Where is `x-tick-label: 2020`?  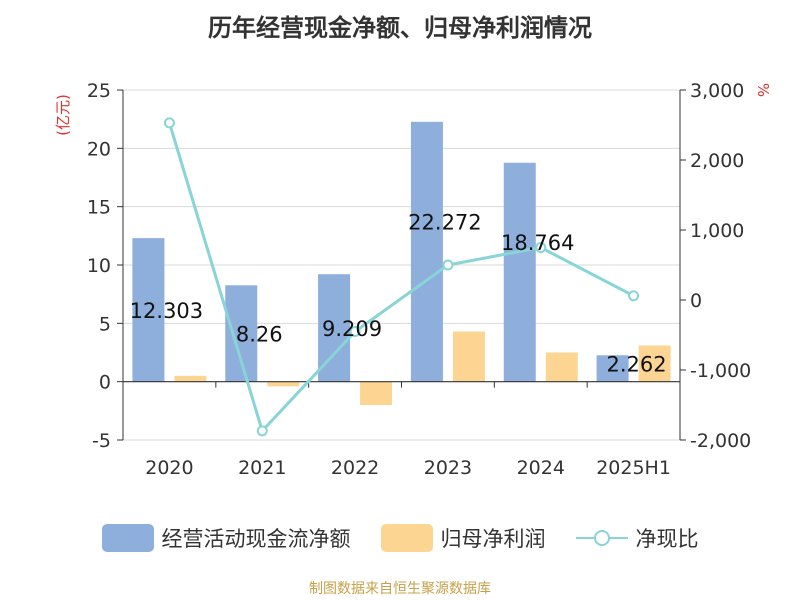 x-tick-label: 2020 is located at coordinates (169, 468).